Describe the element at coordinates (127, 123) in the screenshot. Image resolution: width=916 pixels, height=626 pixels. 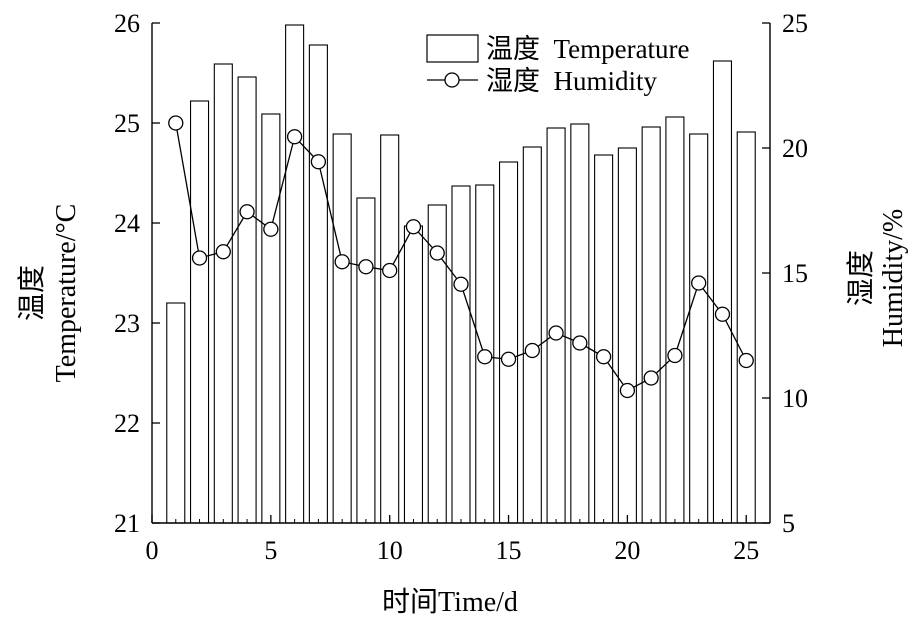
I see `y-left-tick-label: 25` at that location.